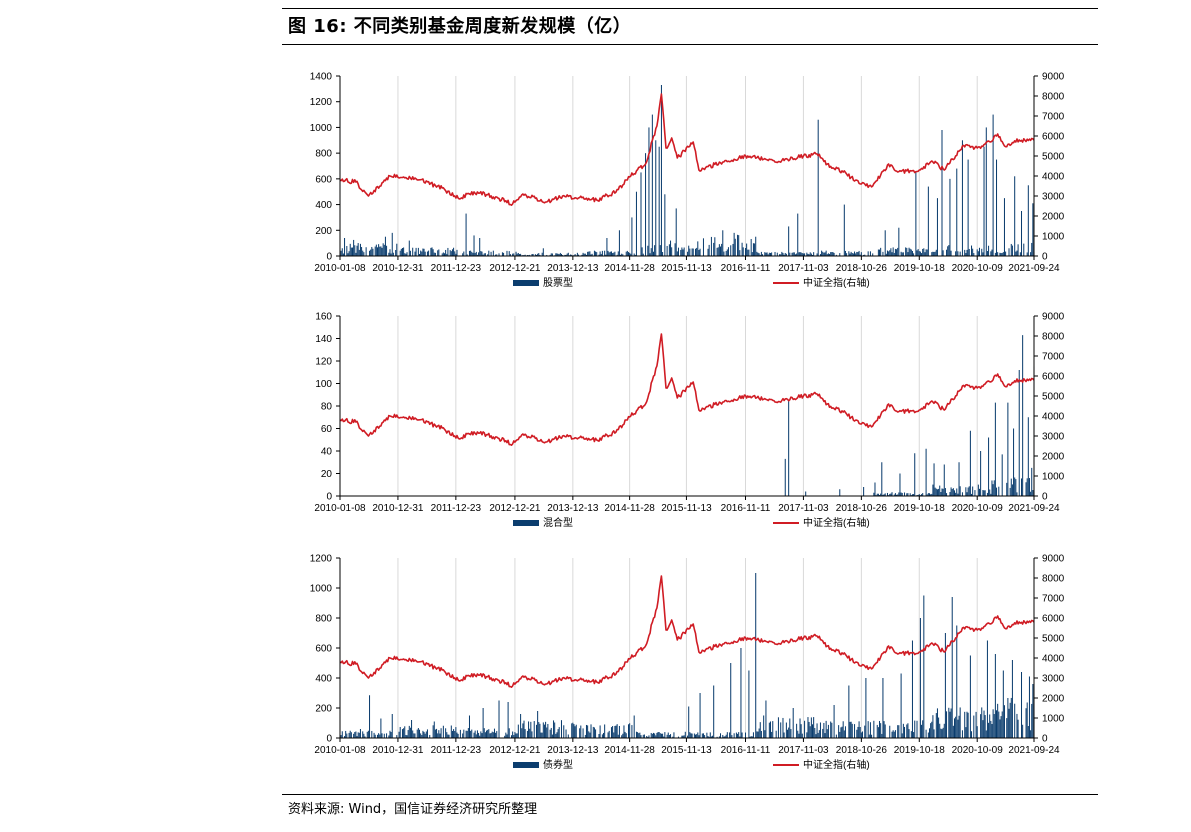 The image size is (1191, 832). What do you see at coordinates (398, 508) in the screenshot?
I see `x-tick-label: 2010-12-31` at bounding box center [398, 508].